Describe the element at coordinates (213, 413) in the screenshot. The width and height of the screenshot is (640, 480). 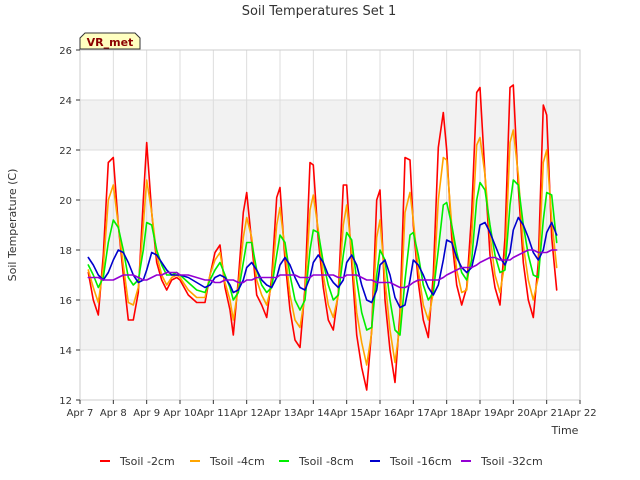
I see `x-tick-label: Apr 11` at that location.